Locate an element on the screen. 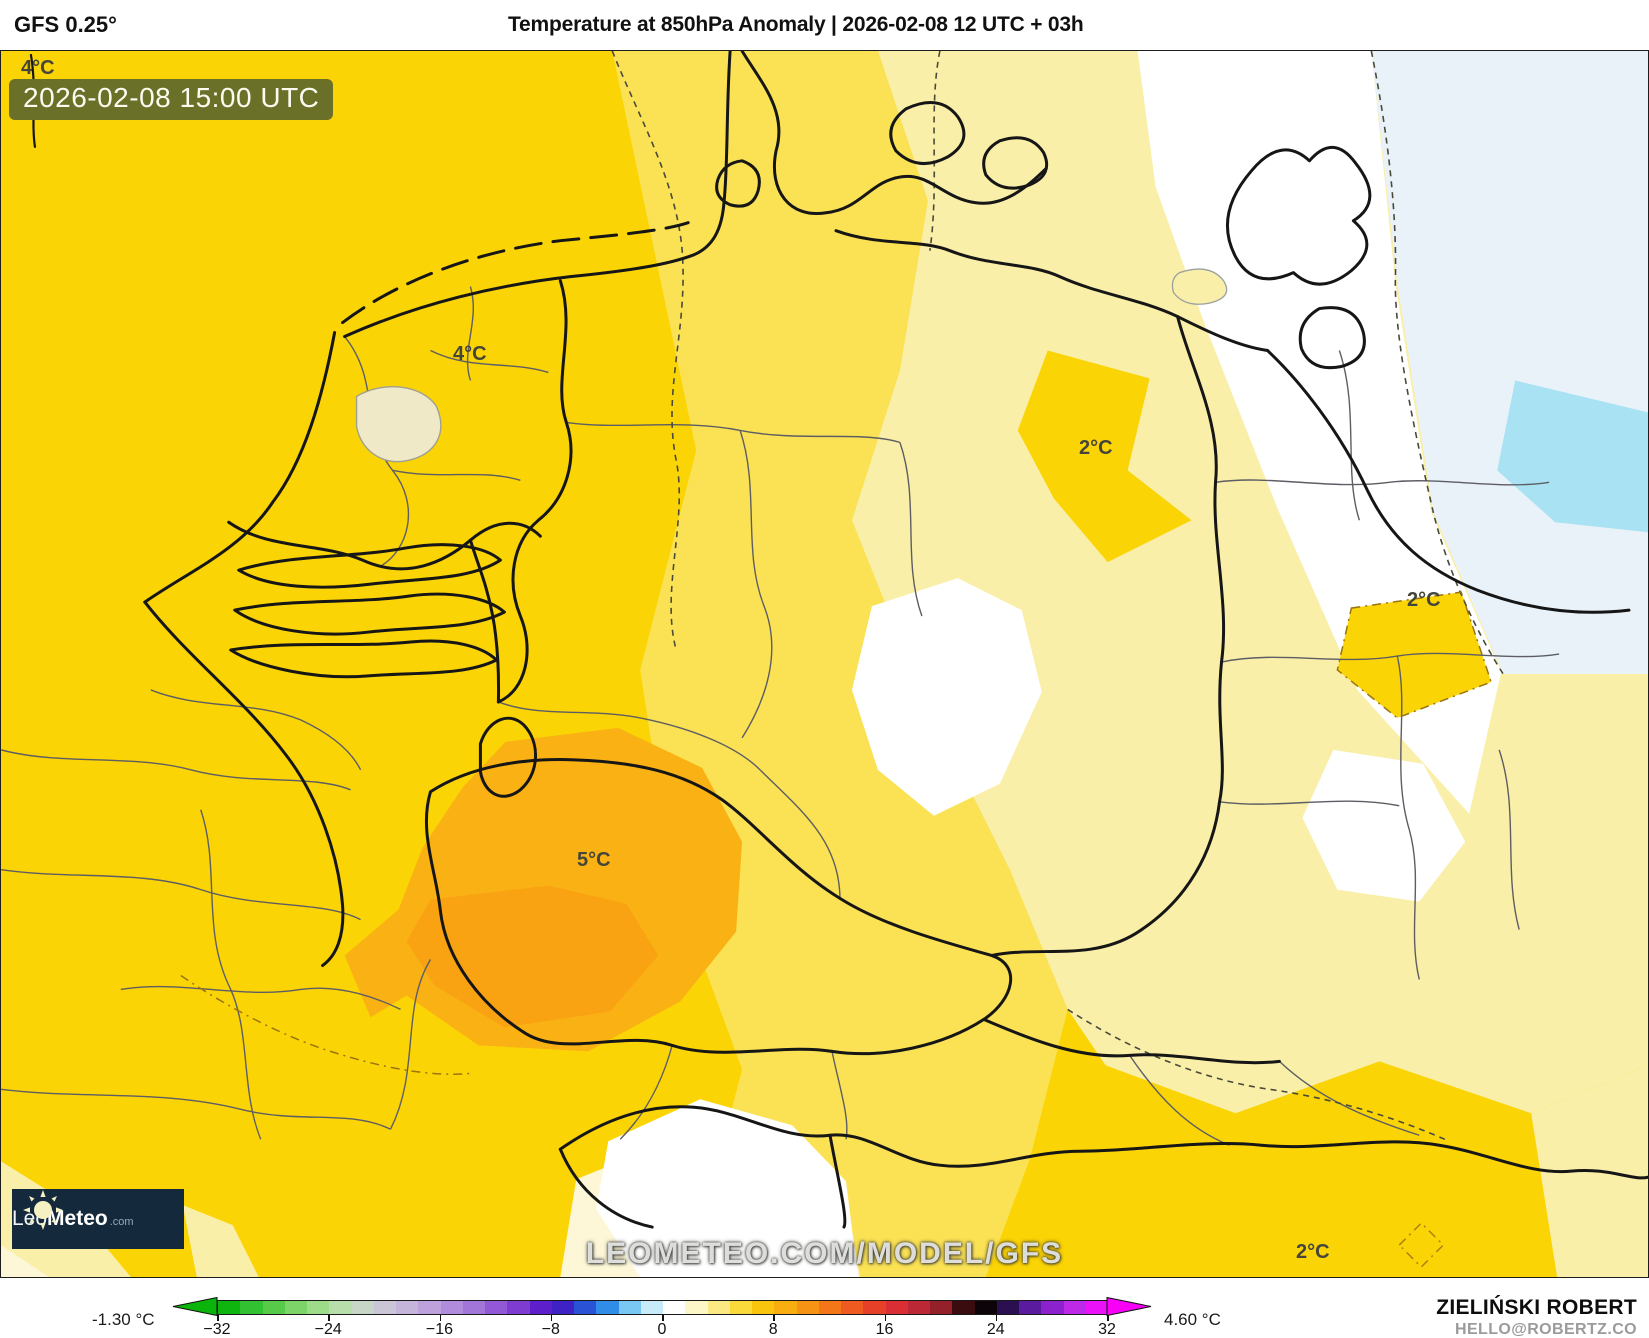 Image resolution: width=1649 pixels, height=1338 pixels. coast-benelux is located at coordinates (240, 467).